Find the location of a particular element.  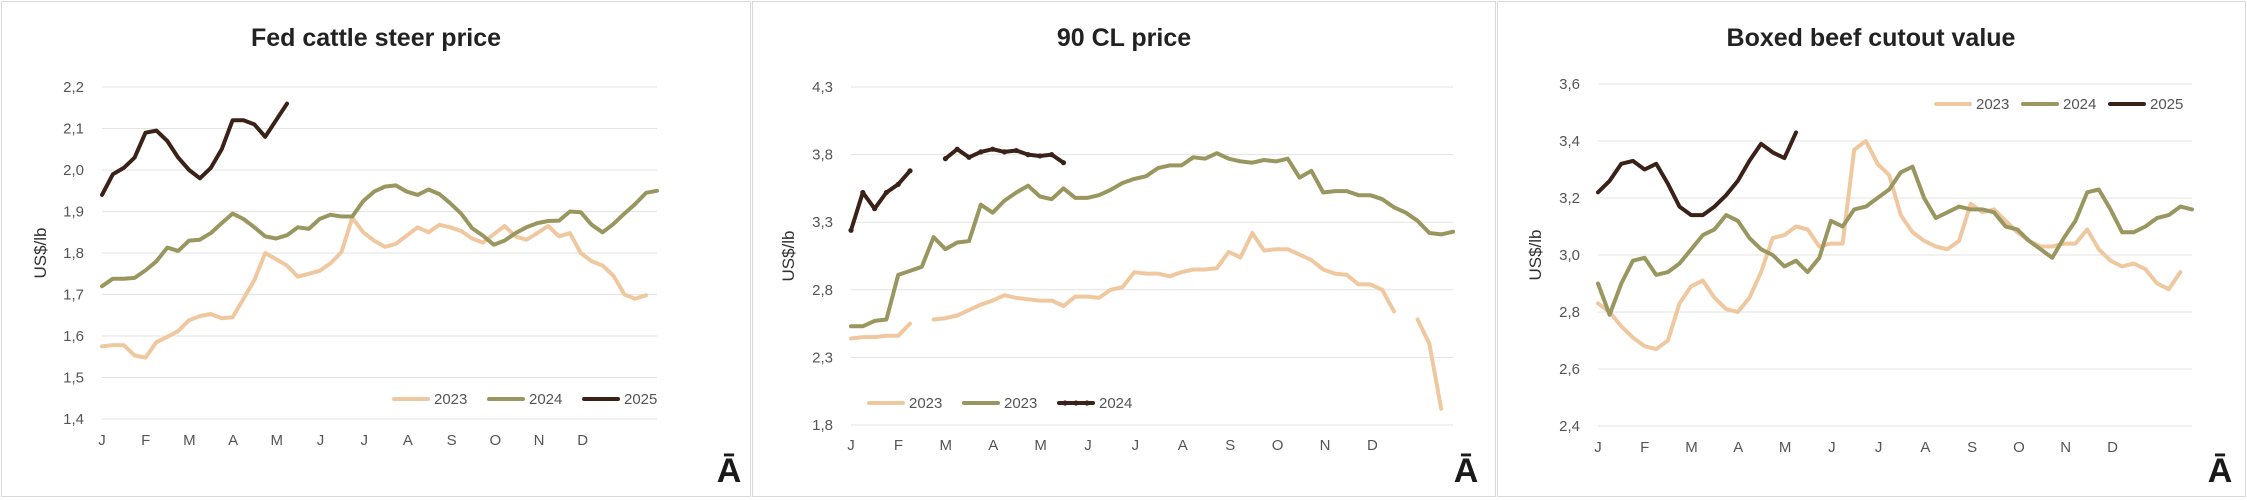

y-tick-label: 2,6 is located at coordinates (1569, 369).